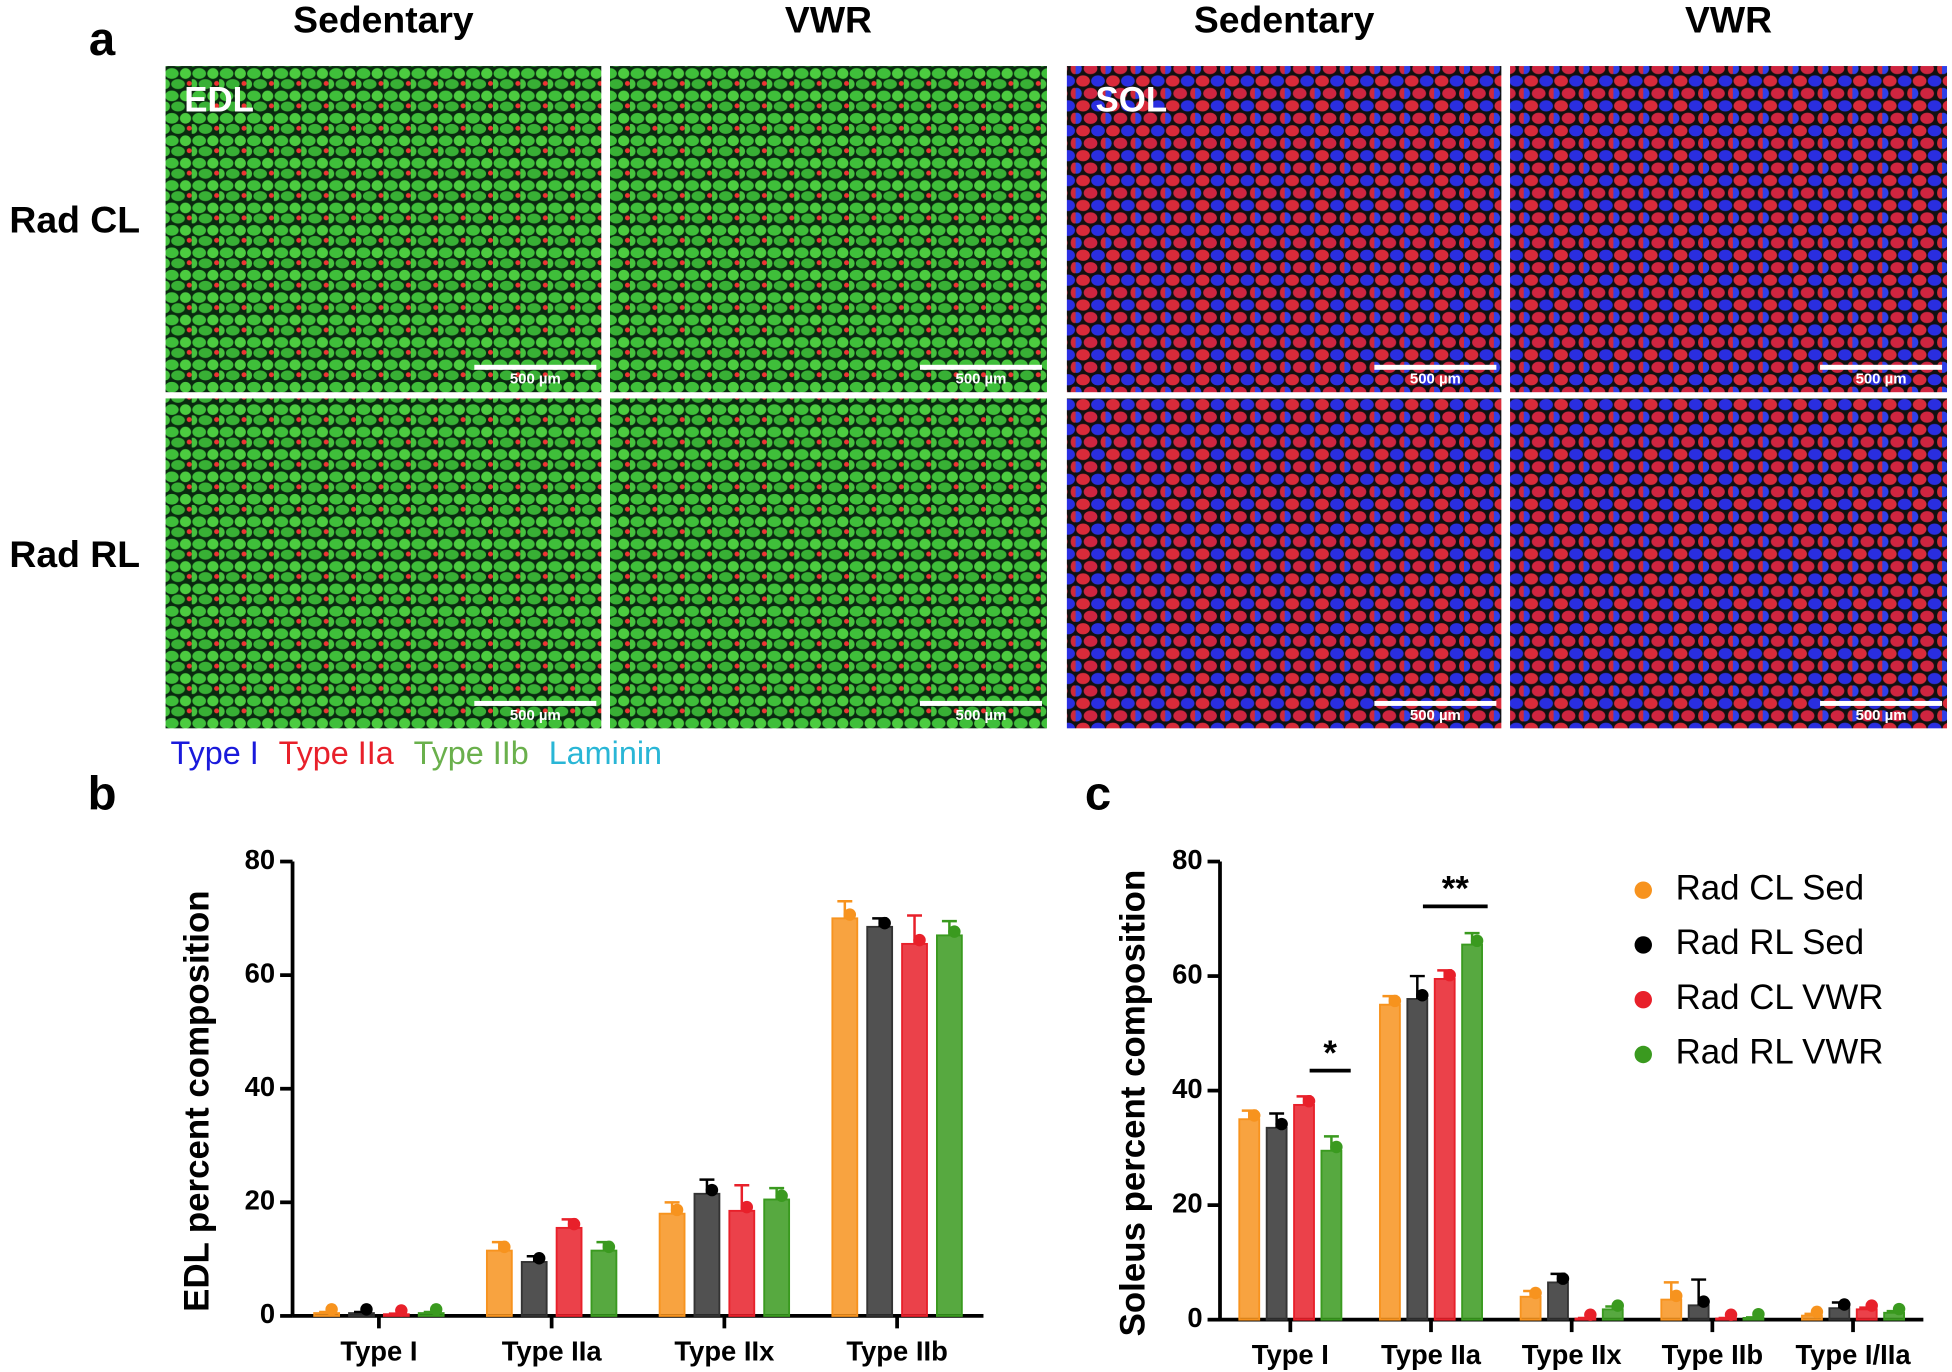 This screenshot has width=1952, height=1372. I want to click on row-label: Rad RL, so click(74, 554).